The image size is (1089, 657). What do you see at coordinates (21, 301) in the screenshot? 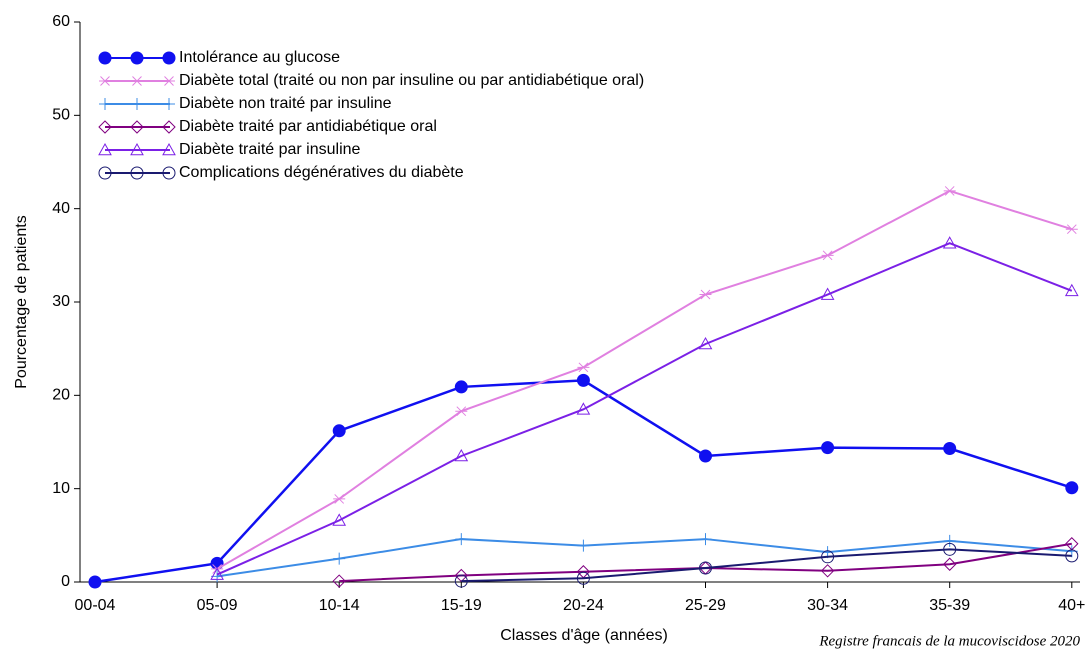
I see `y-axis-label: Pourcentage de patients` at bounding box center [21, 301].